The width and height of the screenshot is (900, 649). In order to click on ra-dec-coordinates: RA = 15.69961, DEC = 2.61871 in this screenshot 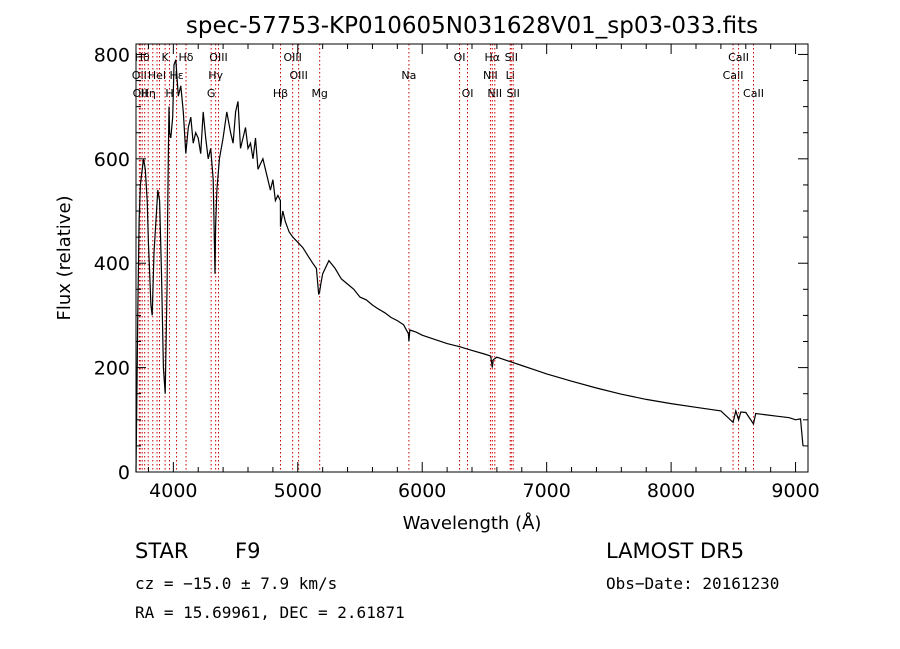, I will do `click(270, 612)`.